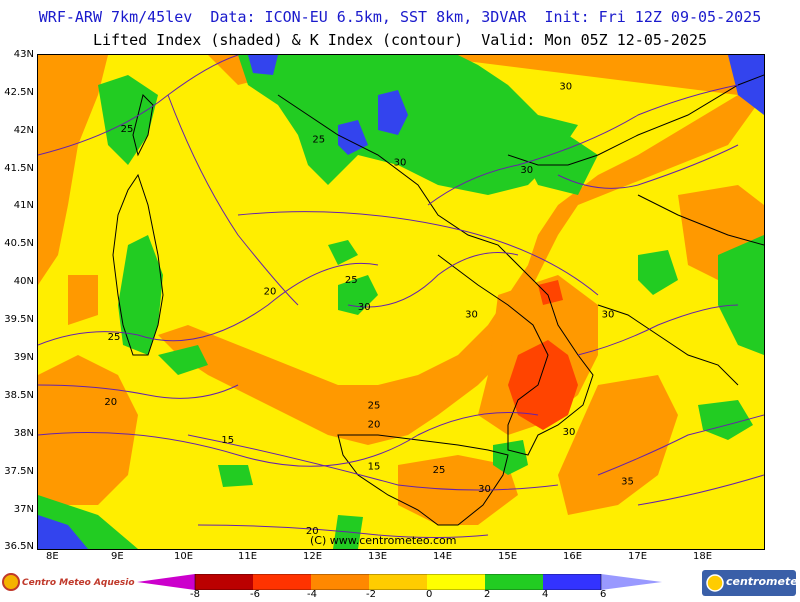 This screenshot has width=800, height=602. I want to click on lon-label: 17E, so click(638, 556).